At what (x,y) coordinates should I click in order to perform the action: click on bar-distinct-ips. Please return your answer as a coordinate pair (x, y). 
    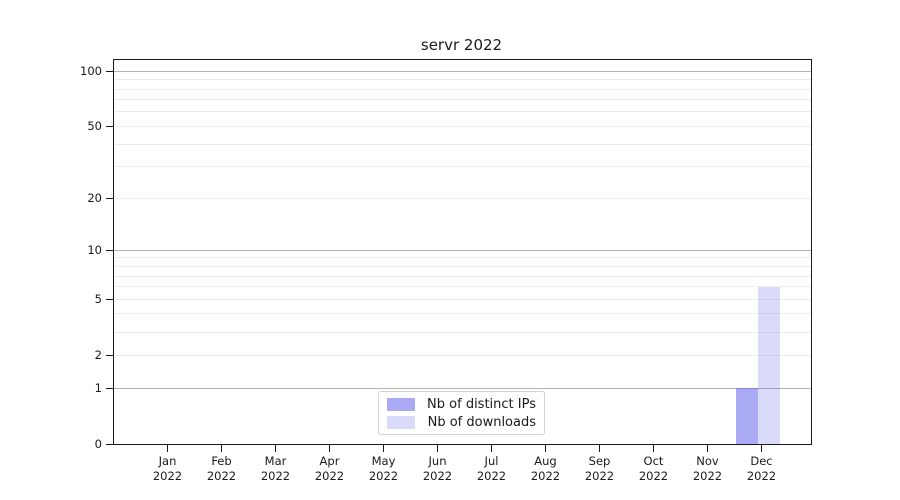
    Looking at the image, I should click on (746, 416).